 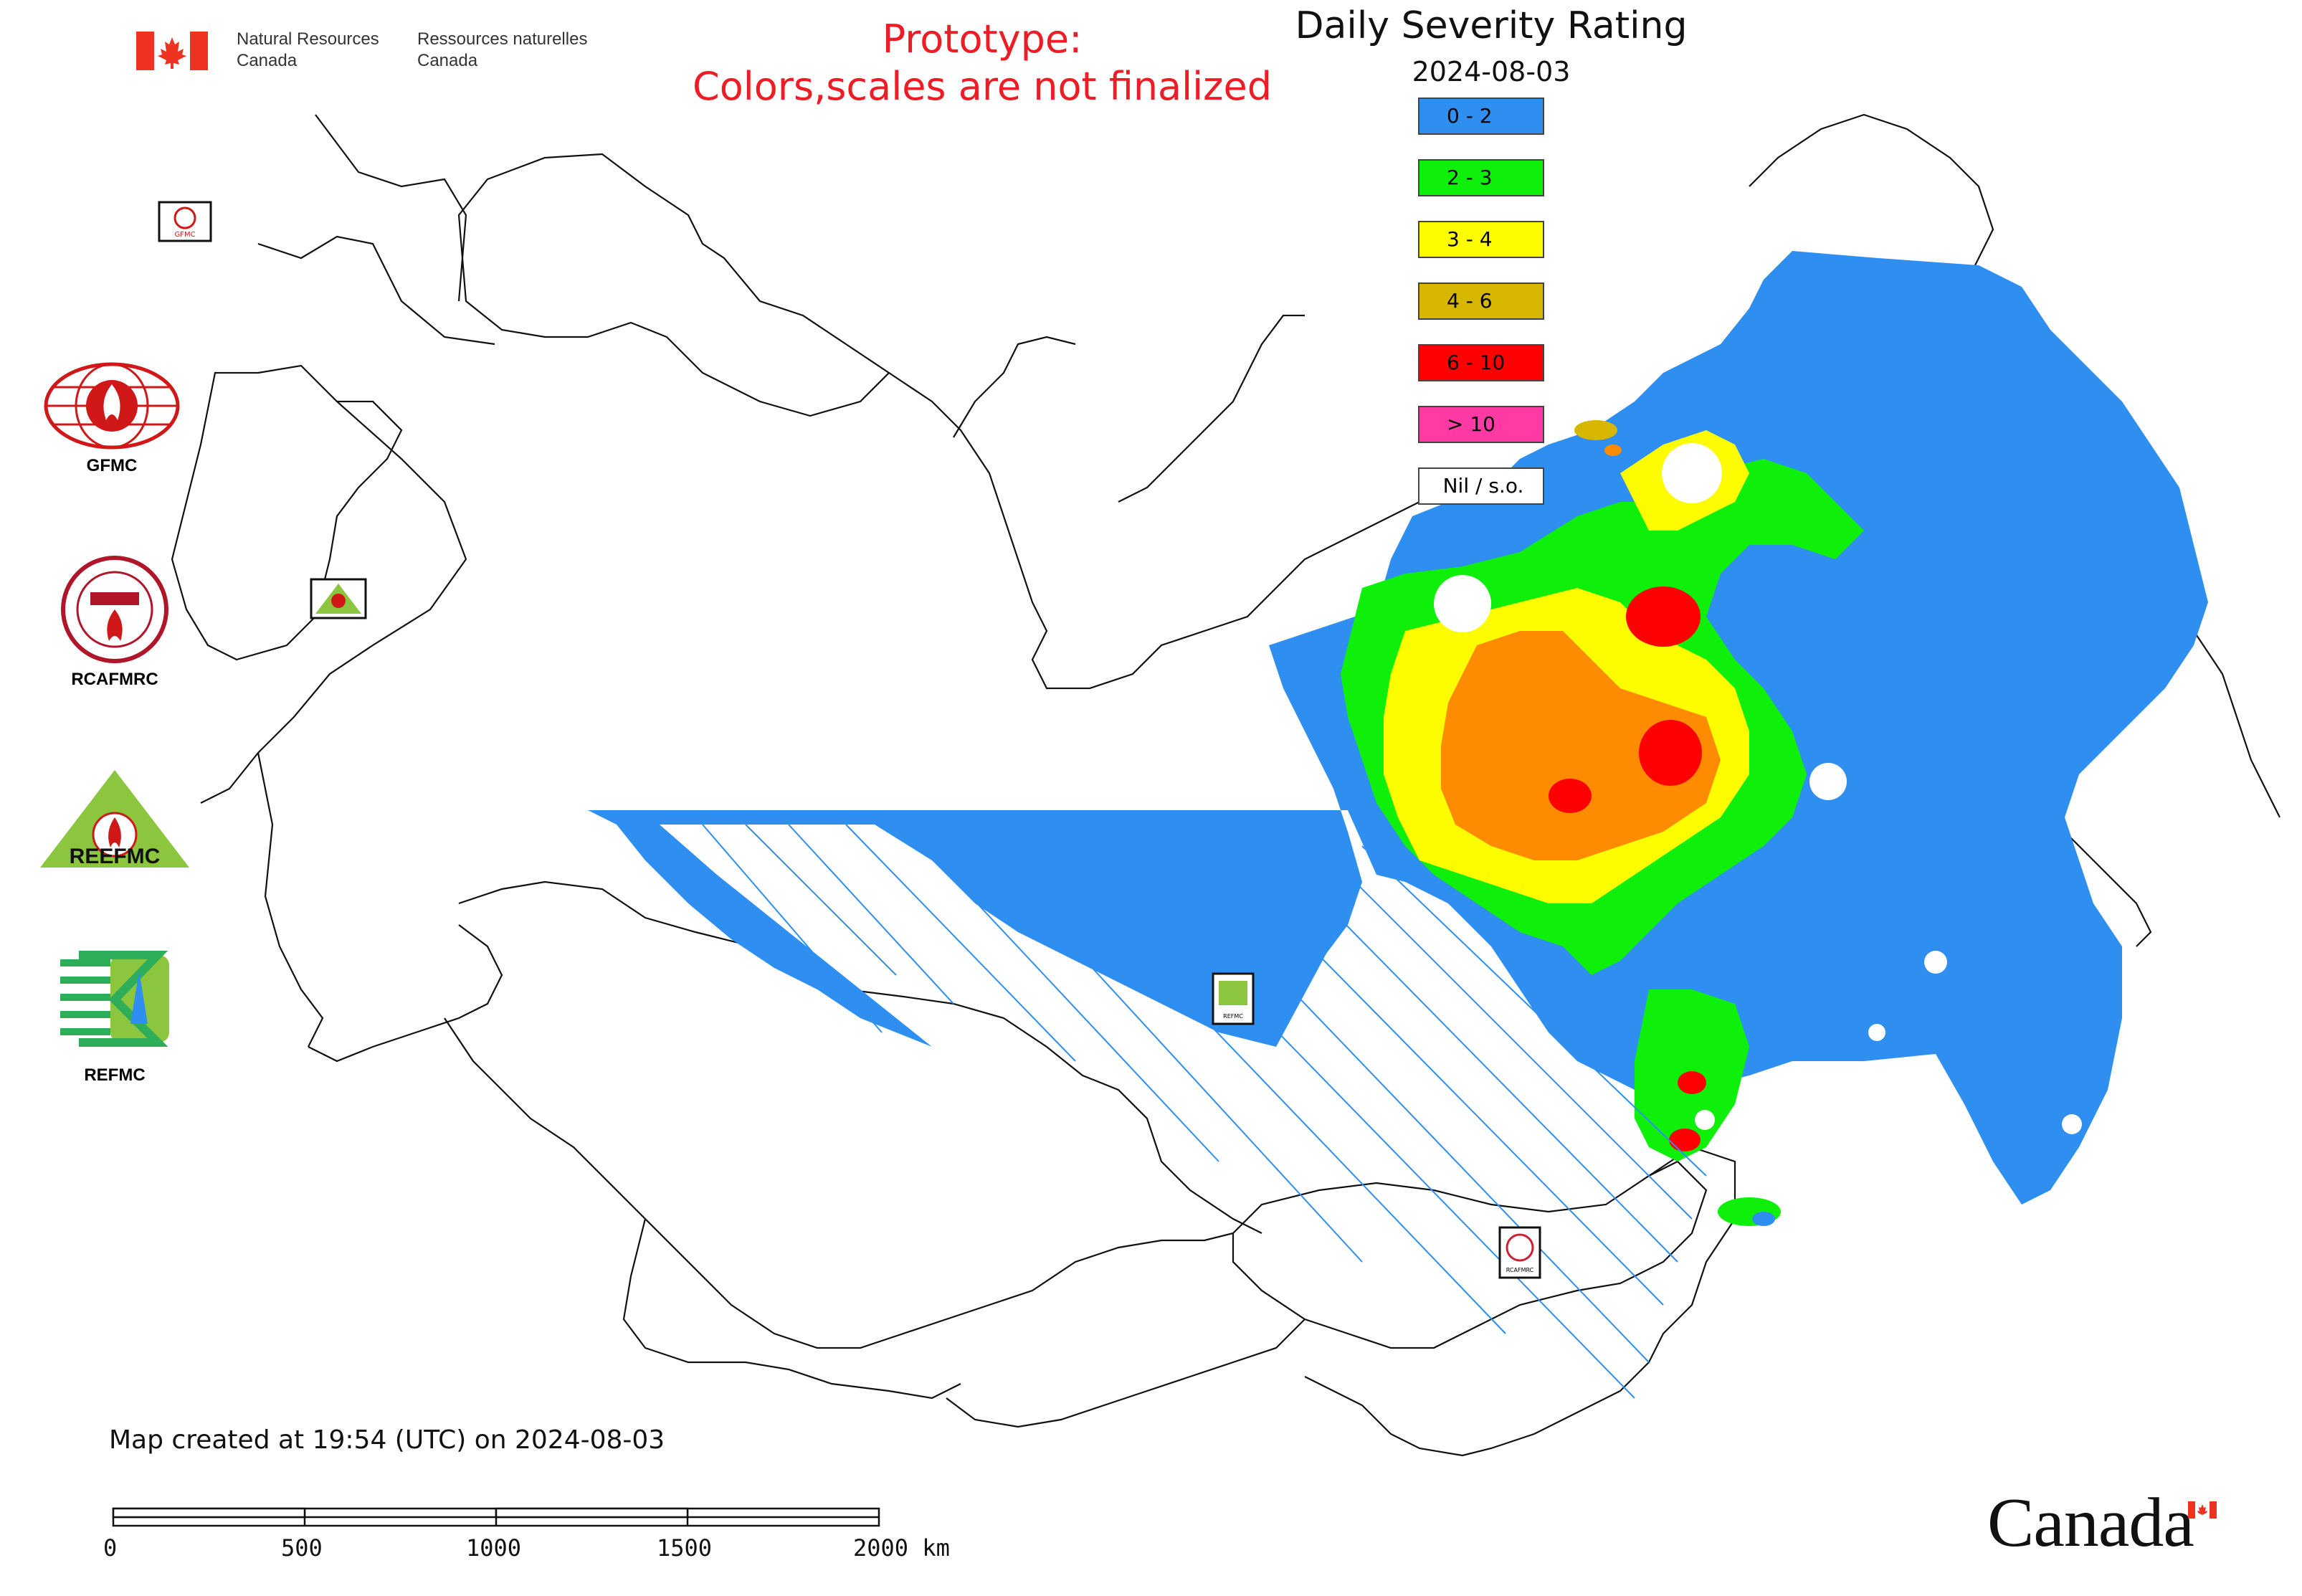 I want to click on map-marker-gfmc-label: GFMC, so click(x=184, y=235).